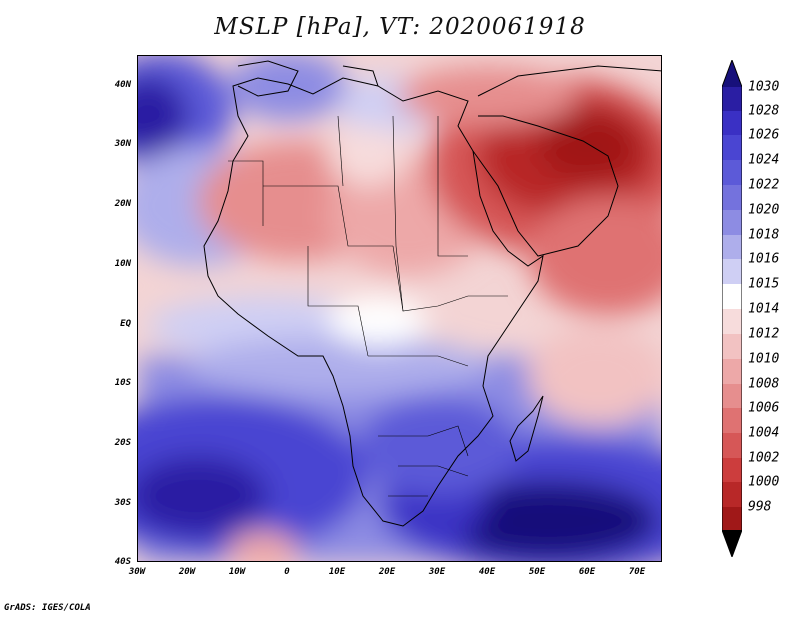  Describe the element at coordinates (764, 160) in the screenshot. I see `colorbar-label-1024: 1024` at that location.